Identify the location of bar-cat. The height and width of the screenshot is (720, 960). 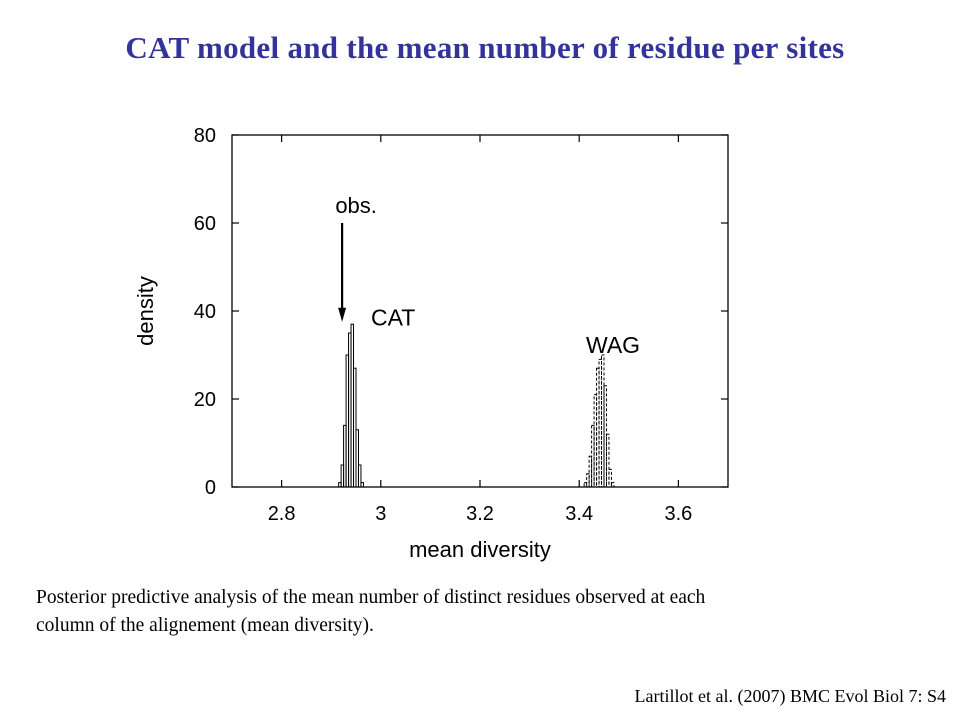
(362, 485).